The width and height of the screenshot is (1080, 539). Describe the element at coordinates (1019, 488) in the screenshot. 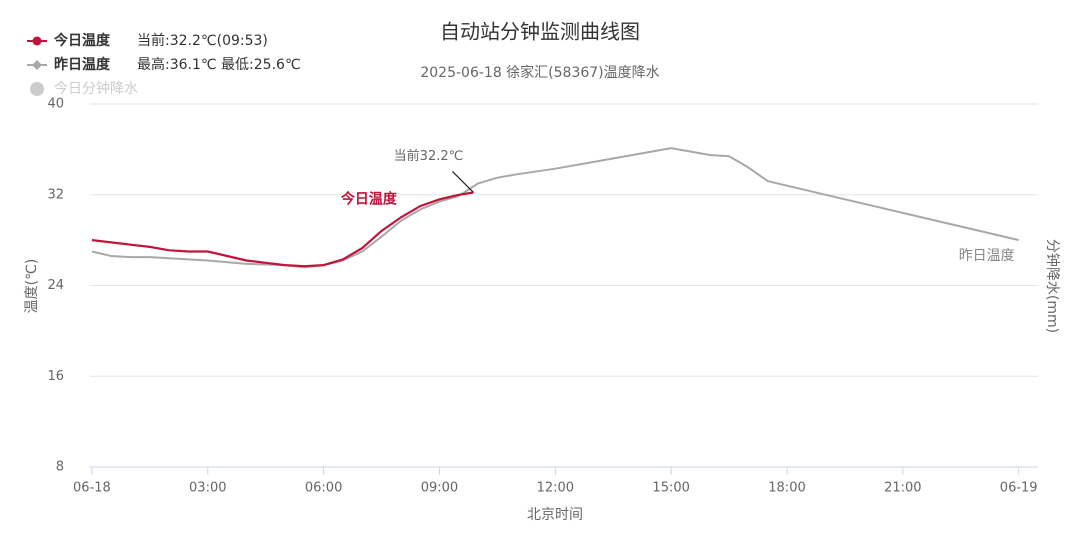

I see `x-tick-label: 06-19` at that location.